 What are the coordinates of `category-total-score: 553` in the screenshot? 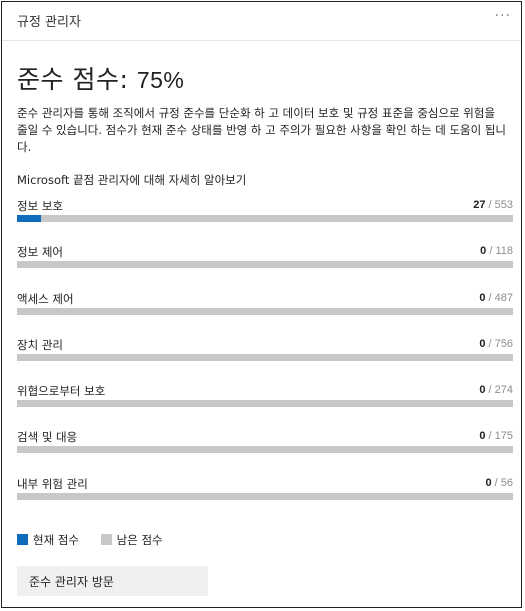 It's located at (503, 205).